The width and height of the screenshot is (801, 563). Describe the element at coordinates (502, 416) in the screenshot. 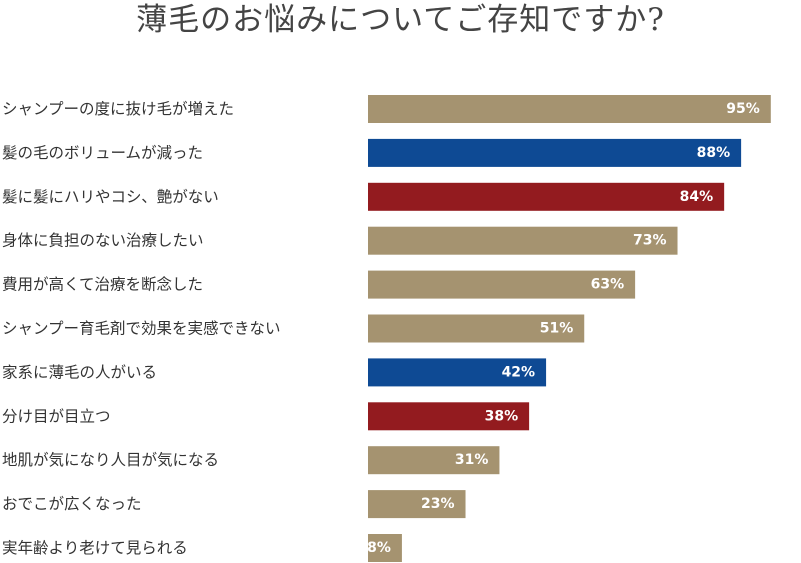

I see `value-label: 38%` at that location.